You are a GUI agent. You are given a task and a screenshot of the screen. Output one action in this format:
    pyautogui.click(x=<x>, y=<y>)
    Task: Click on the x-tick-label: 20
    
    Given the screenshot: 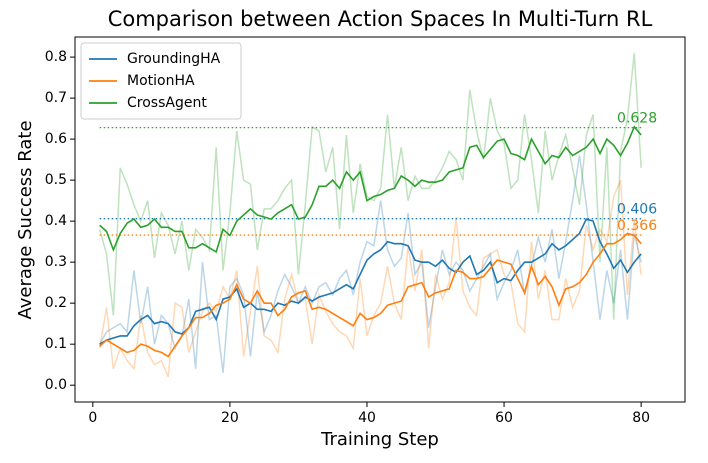 What is the action you would take?
    pyautogui.click(x=230, y=418)
    